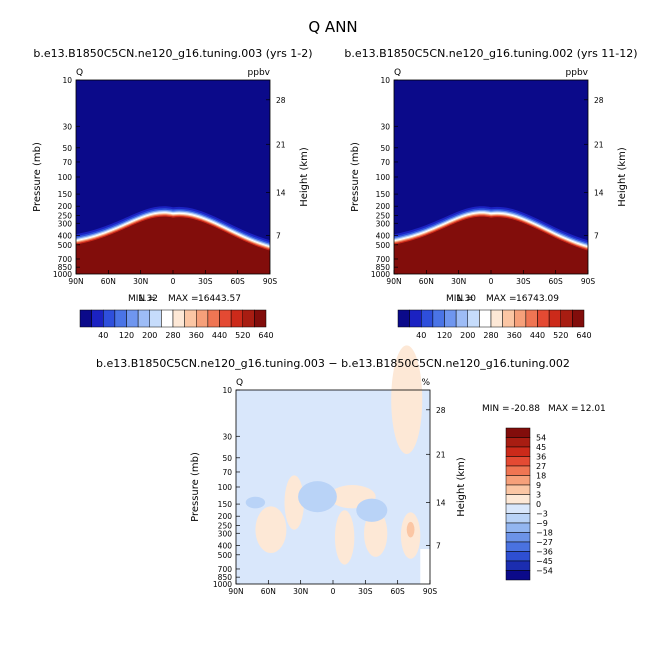 The width and height of the screenshot is (666, 666). I want to click on panel-difference-ylabel-right: Height (km), so click(461, 487).